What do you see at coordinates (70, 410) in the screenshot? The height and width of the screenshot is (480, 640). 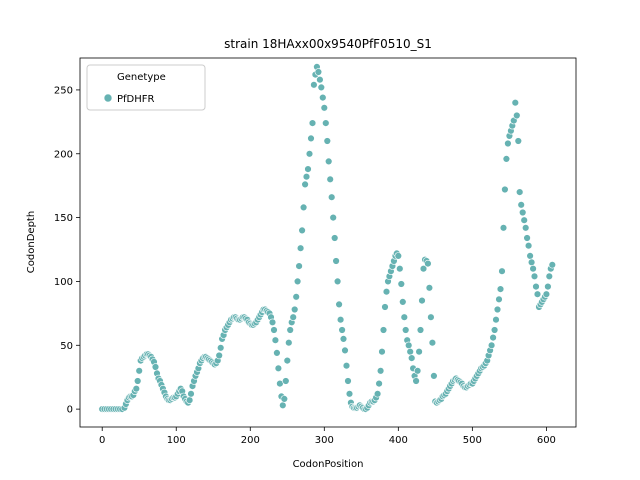 I see `y-tick-label: 0` at bounding box center [70, 410].